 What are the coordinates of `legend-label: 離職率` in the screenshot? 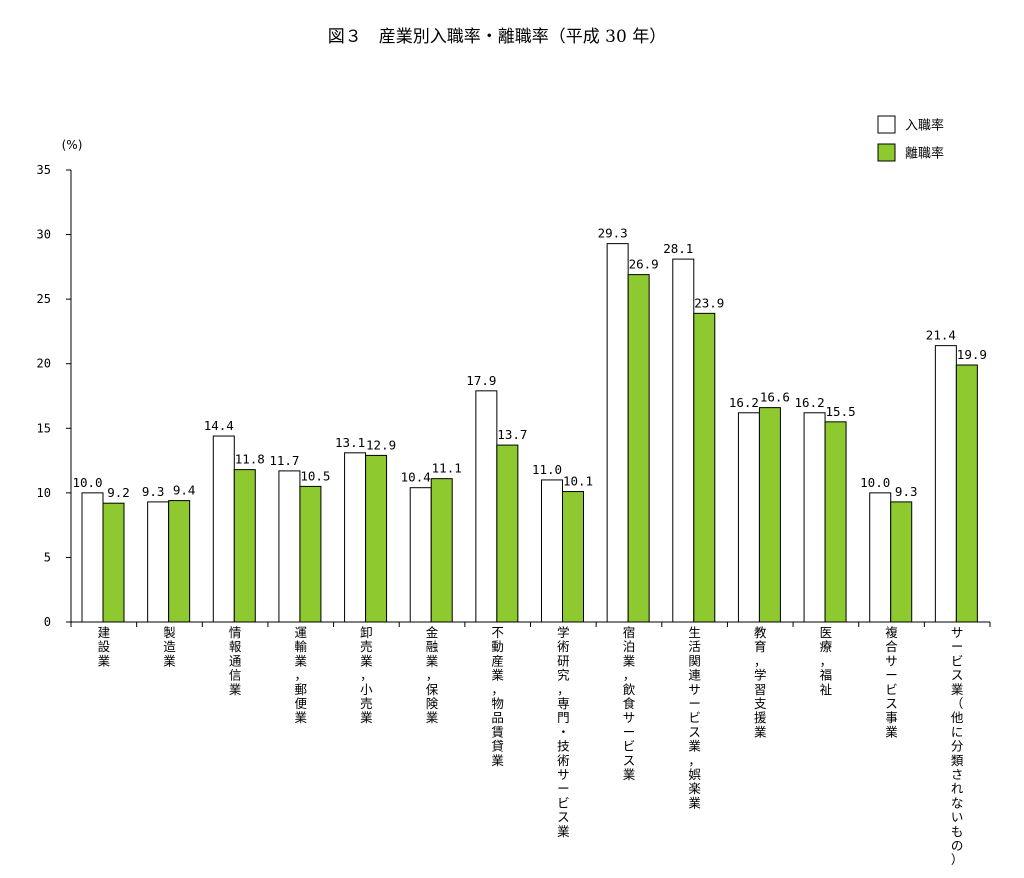 It's located at (924, 154).